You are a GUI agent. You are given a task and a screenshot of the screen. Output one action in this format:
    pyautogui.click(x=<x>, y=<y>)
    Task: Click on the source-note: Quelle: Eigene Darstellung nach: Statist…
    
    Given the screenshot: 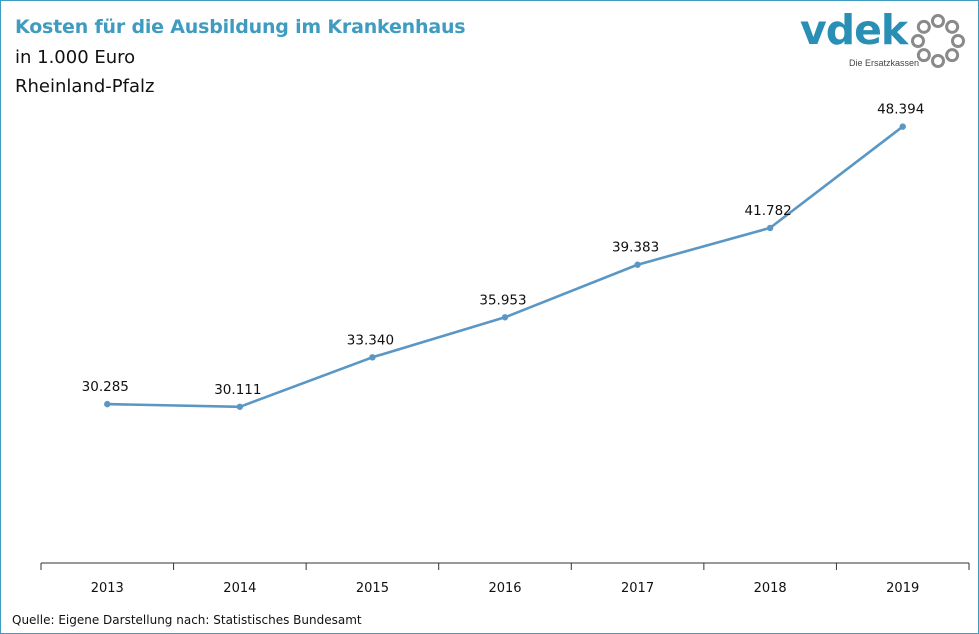 What is the action you would take?
    pyautogui.click(x=187, y=620)
    